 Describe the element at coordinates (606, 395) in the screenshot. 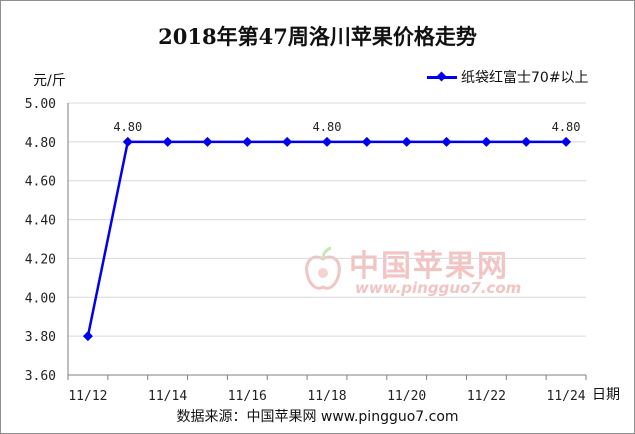

I see `x-axis-unit: 日期` at that location.